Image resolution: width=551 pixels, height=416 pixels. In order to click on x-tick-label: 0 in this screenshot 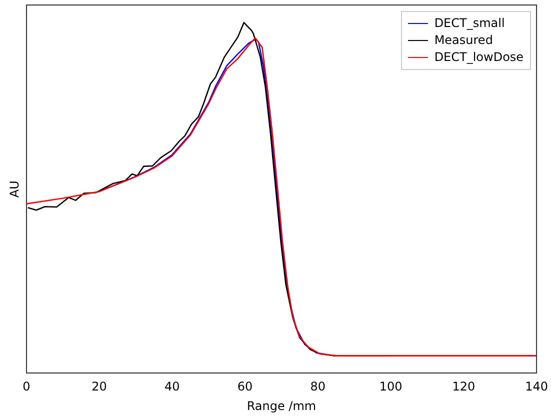, I will do `click(26, 387)`.